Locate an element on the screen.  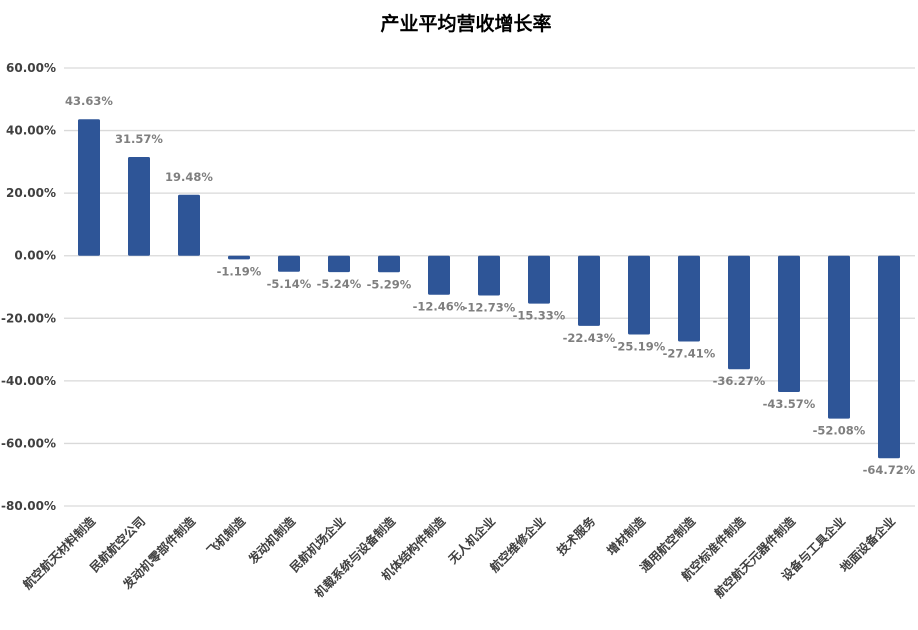
data-label: -22.43% is located at coordinates (589, 338).